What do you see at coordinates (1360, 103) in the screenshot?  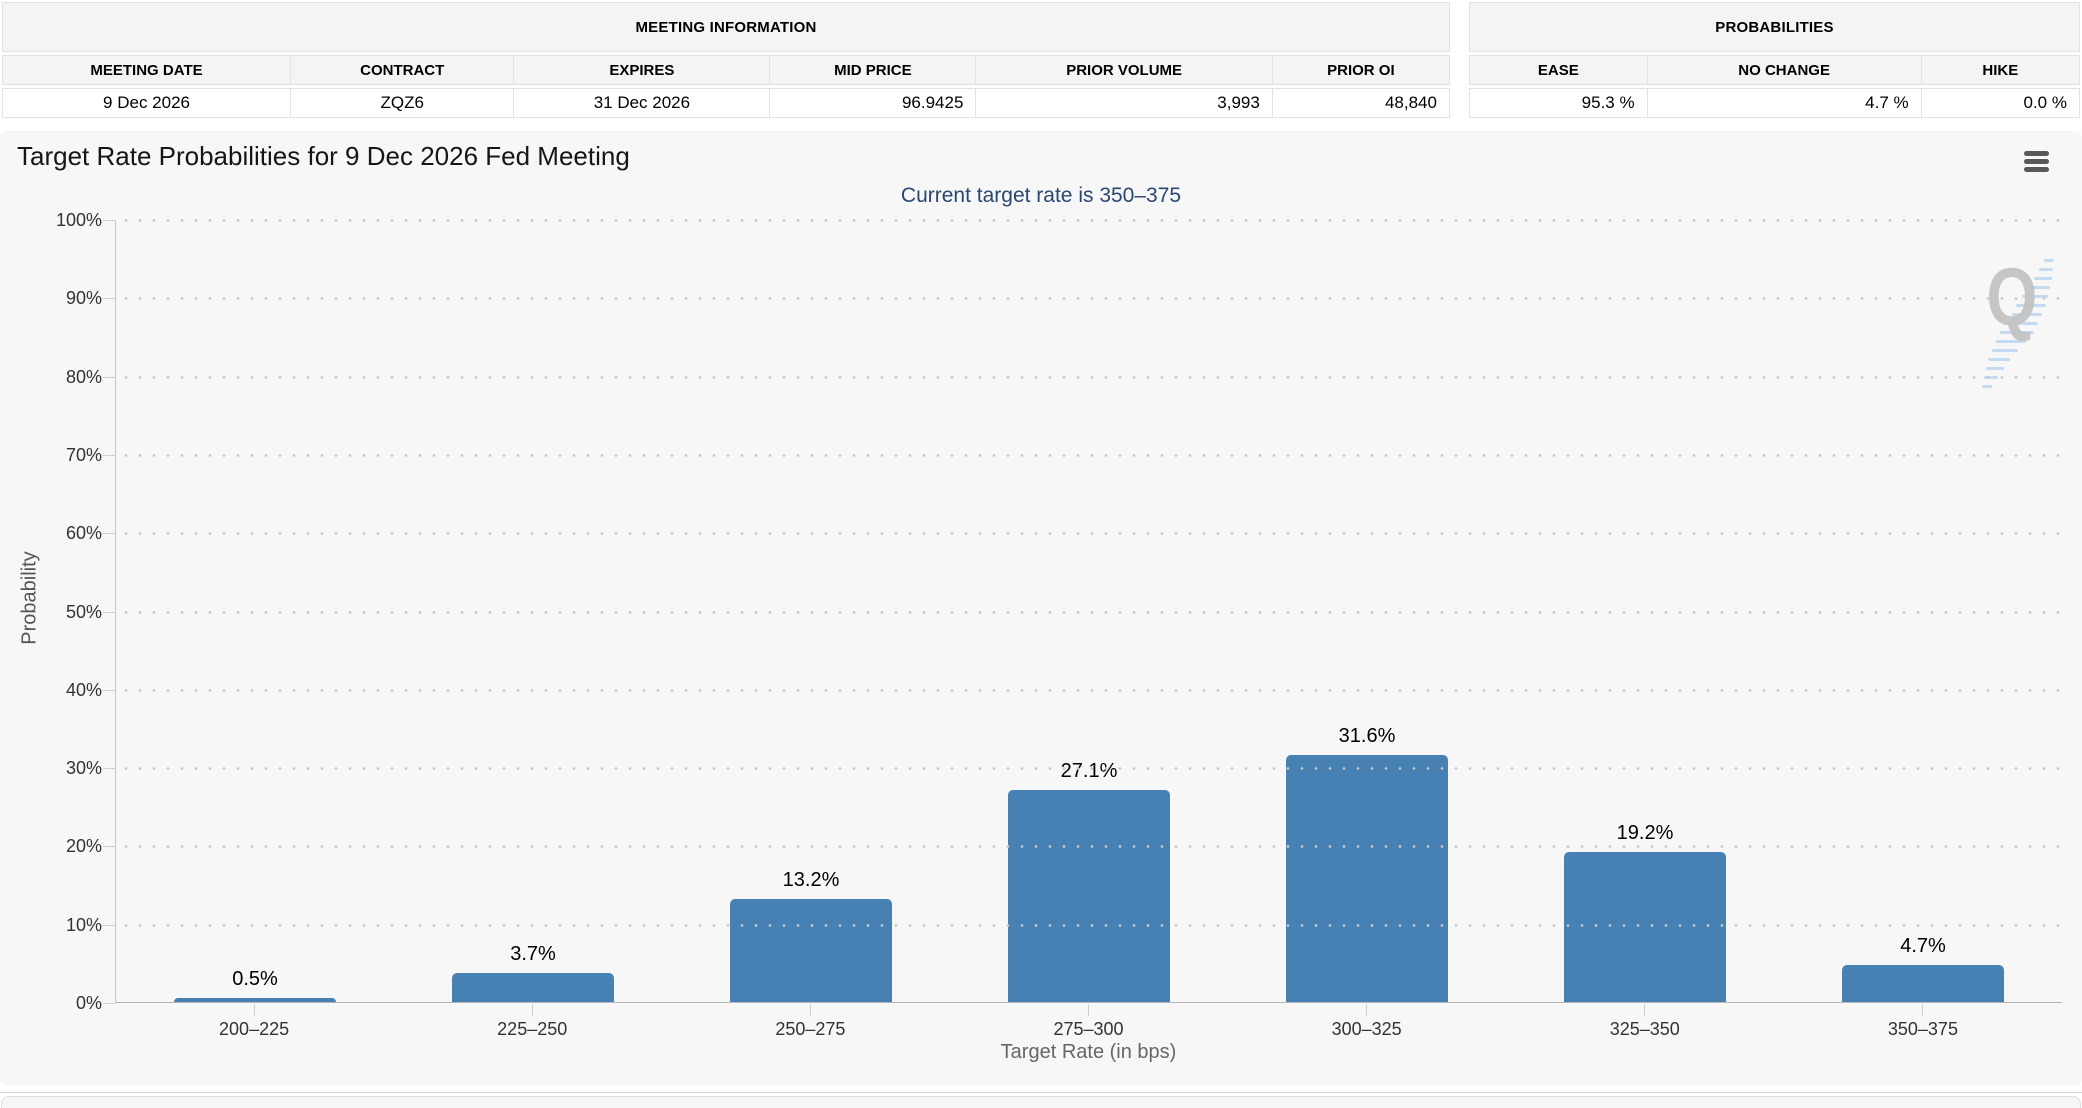 I see `value-prior-oi: 48,840` at bounding box center [1360, 103].